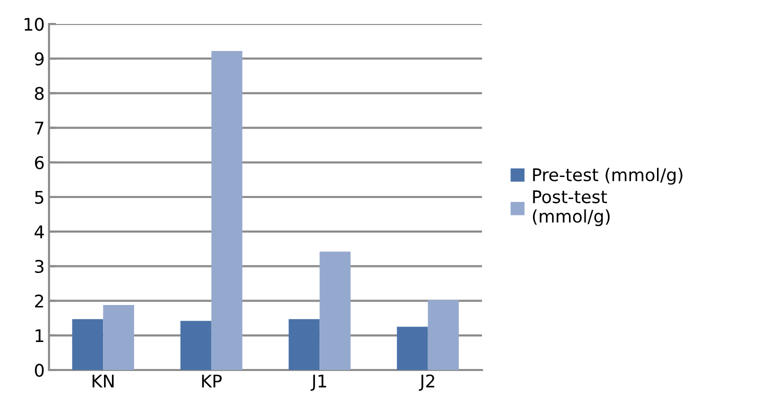  I want to click on y-tick-label: 8, so click(39, 93).